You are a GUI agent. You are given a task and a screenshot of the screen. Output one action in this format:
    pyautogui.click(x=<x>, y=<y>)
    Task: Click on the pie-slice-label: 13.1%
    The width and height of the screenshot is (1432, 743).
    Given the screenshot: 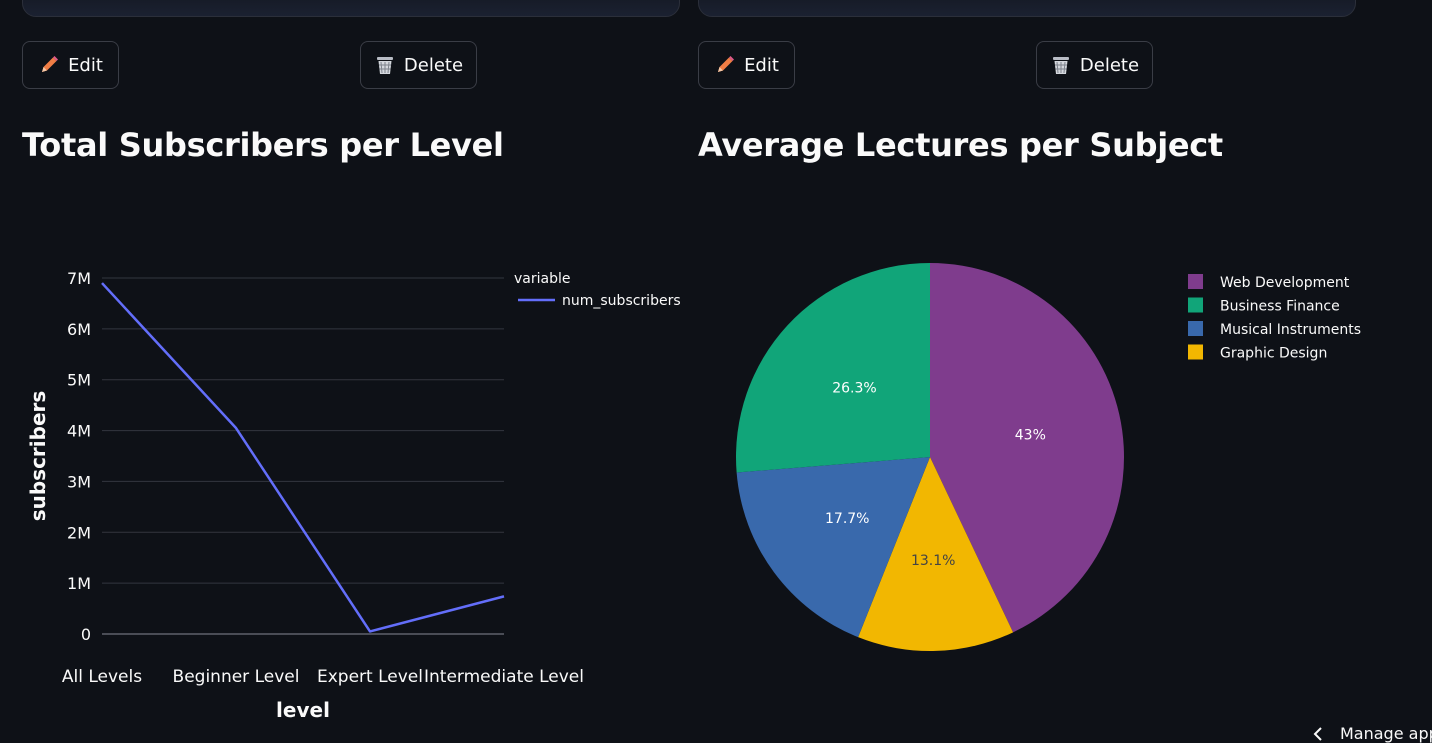 What is the action you would take?
    pyautogui.click(x=933, y=561)
    